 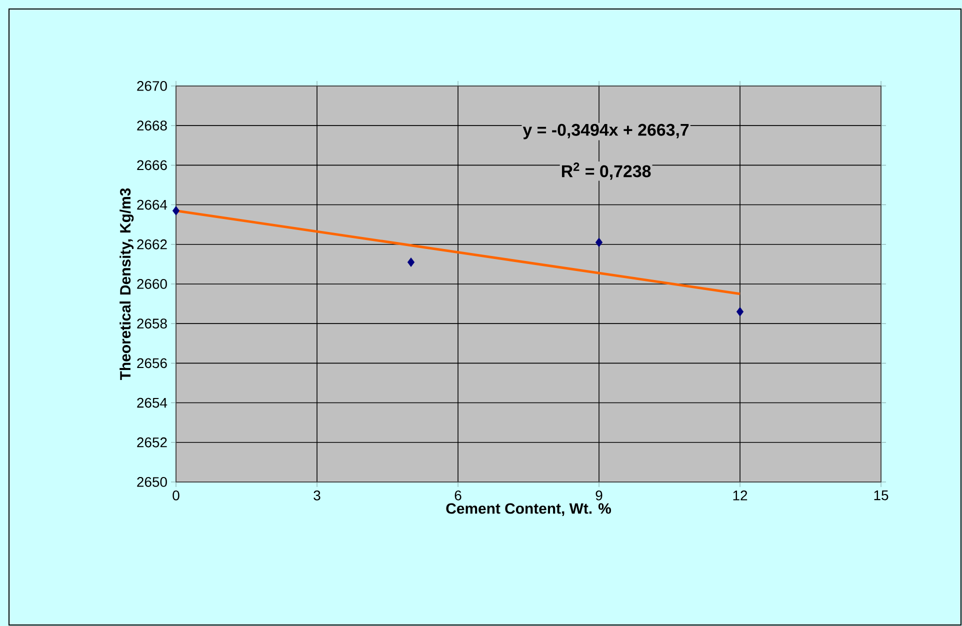 I want to click on y-tick-label: 2652, so click(x=152, y=442).